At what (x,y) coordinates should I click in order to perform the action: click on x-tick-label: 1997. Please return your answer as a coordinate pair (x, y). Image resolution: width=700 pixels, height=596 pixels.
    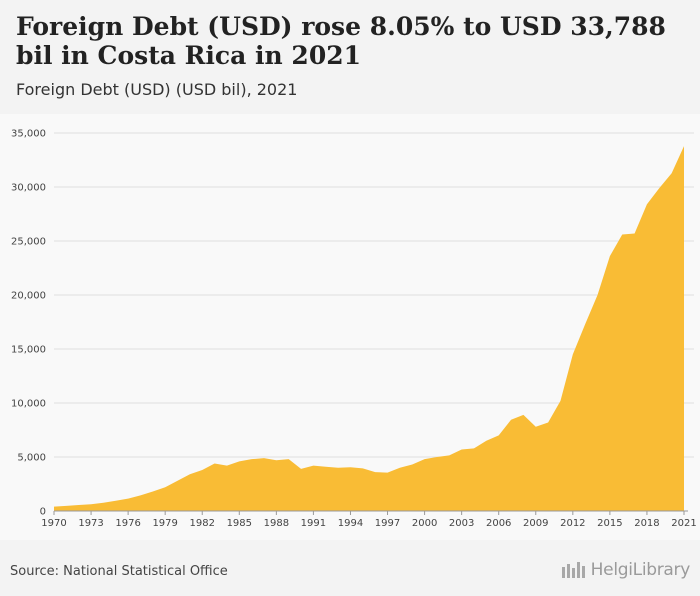
    Looking at the image, I should click on (387, 523).